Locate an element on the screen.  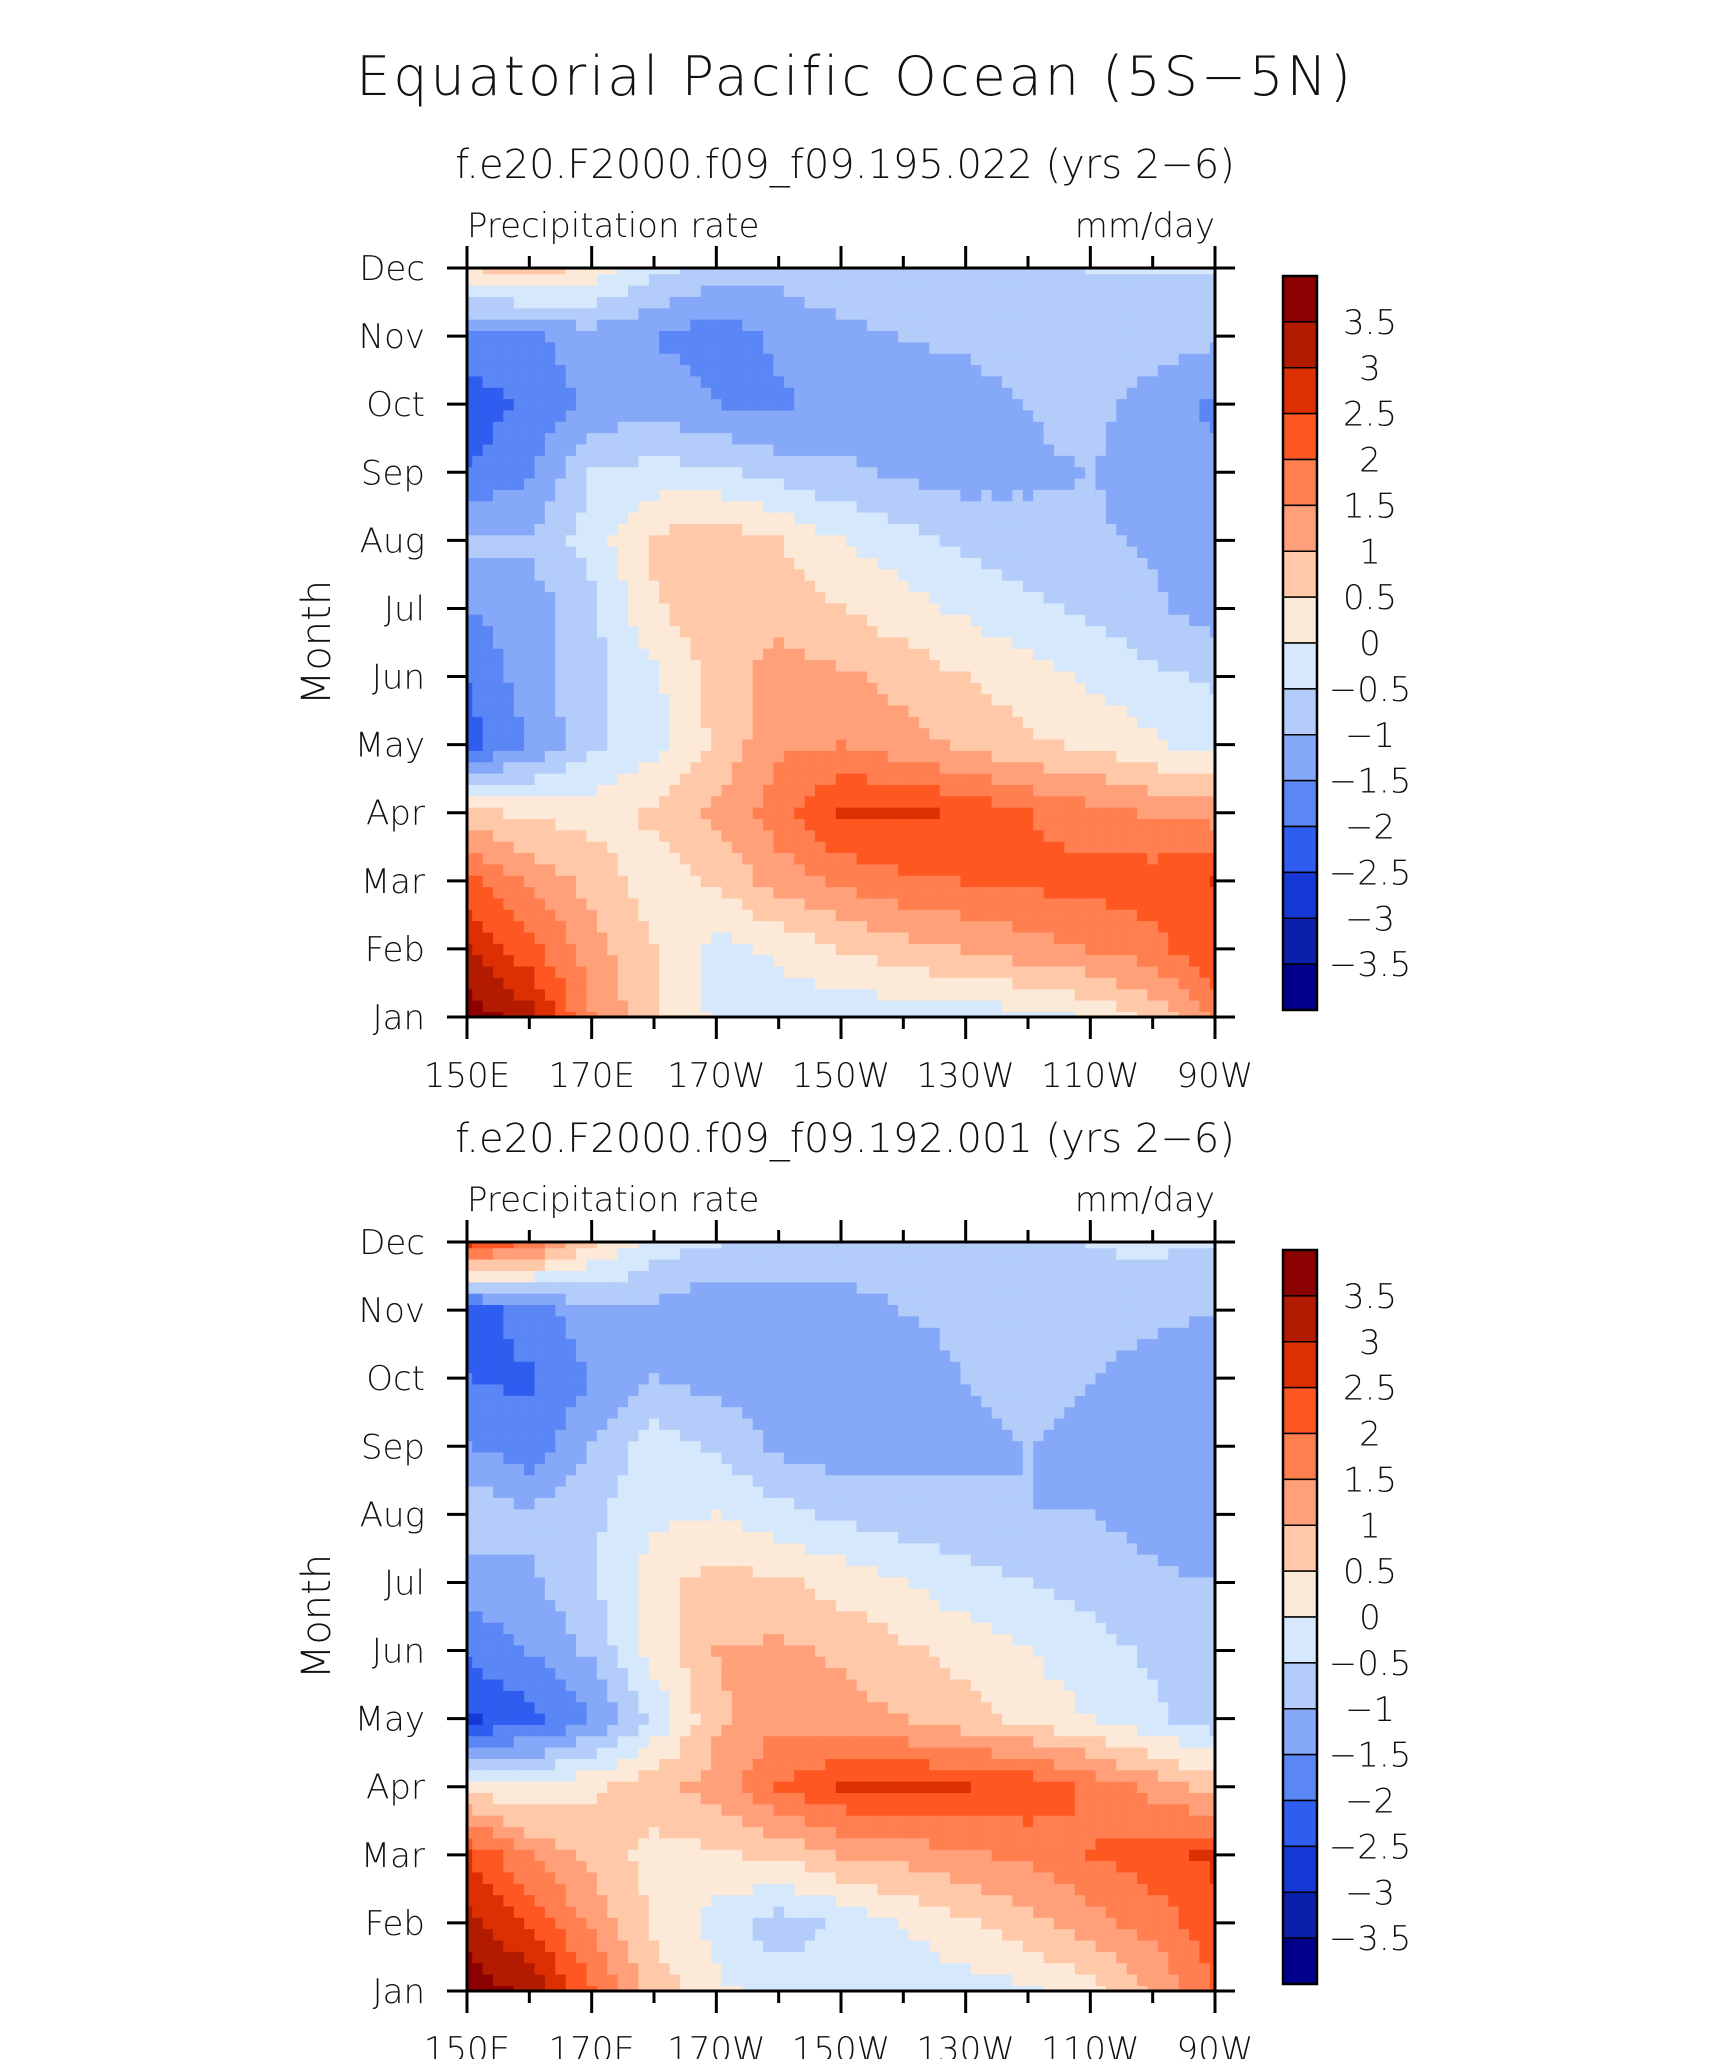
colorbar-label: 2.5 is located at coordinates (1370, 415).